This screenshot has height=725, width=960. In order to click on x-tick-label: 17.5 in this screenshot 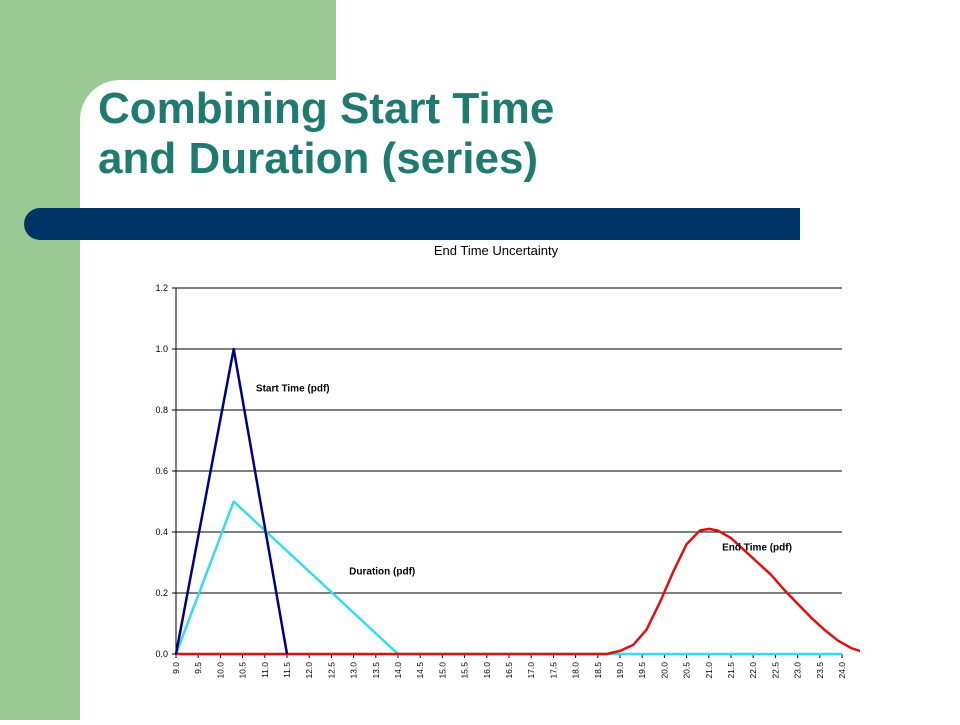, I will do `click(553, 670)`.